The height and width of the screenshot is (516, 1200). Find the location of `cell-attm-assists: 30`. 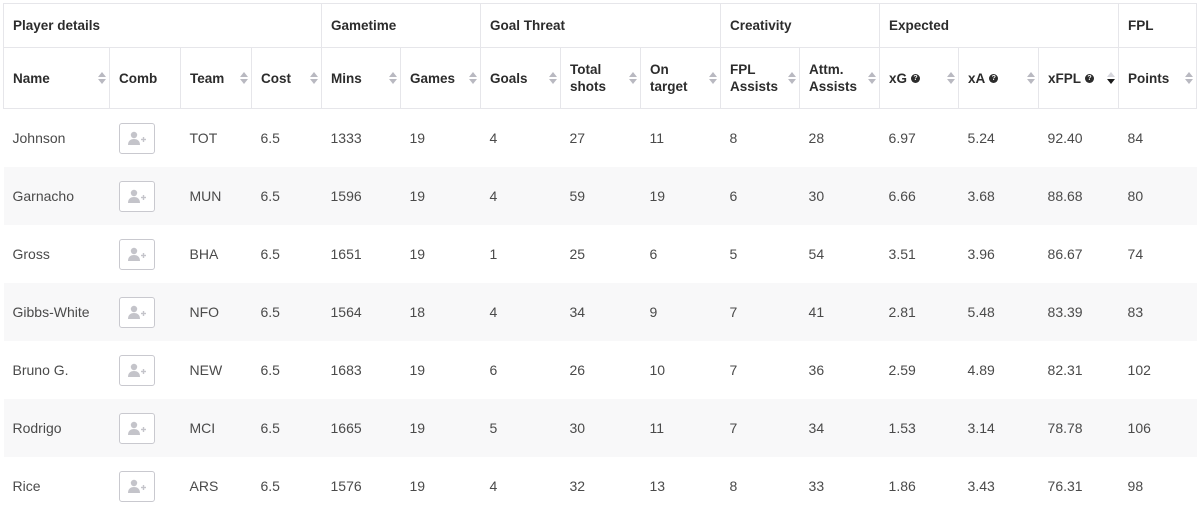

cell-attm-assists: 30 is located at coordinates (839, 196).